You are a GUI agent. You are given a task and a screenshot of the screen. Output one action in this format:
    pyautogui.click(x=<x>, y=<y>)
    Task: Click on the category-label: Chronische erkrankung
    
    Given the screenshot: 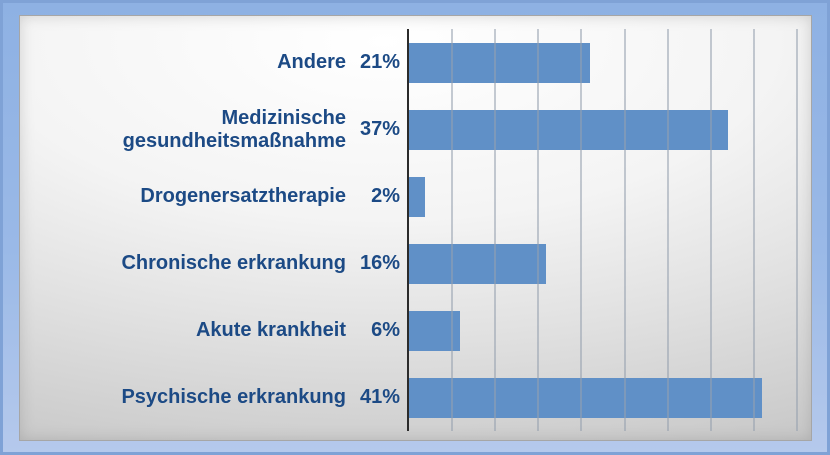 What is the action you would take?
    pyautogui.click(x=233, y=263)
    